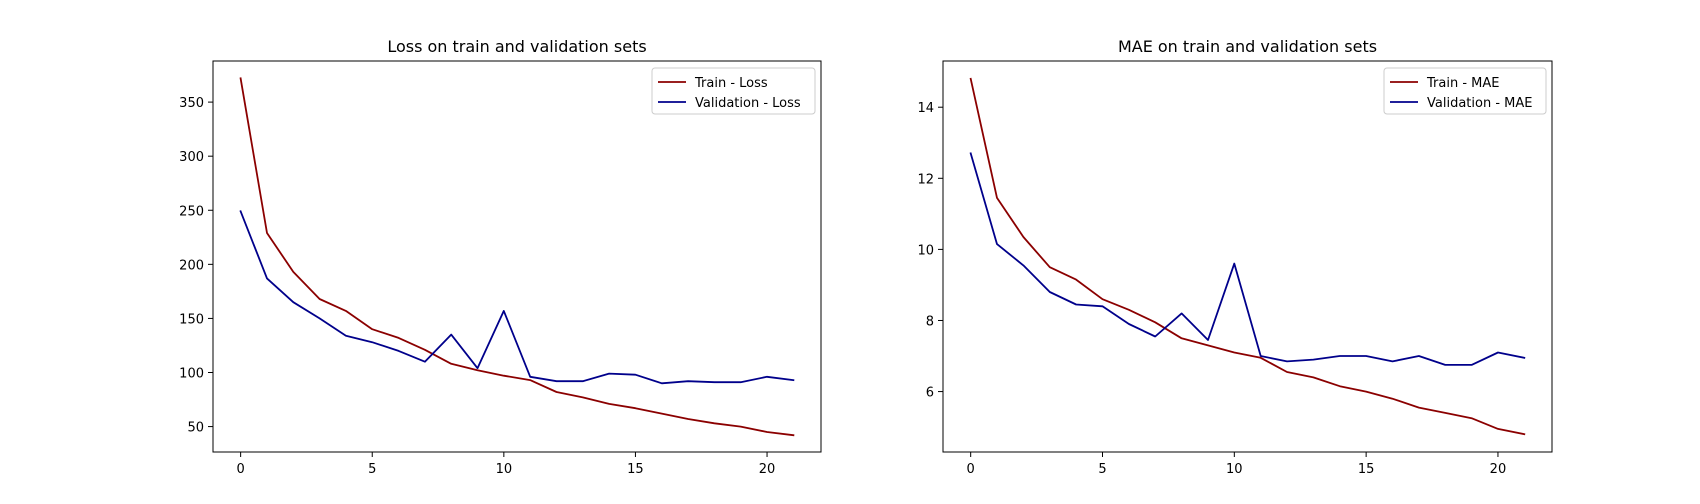  I want to click on legend: Train - Loss Validation - Loss, so click(733, 91).